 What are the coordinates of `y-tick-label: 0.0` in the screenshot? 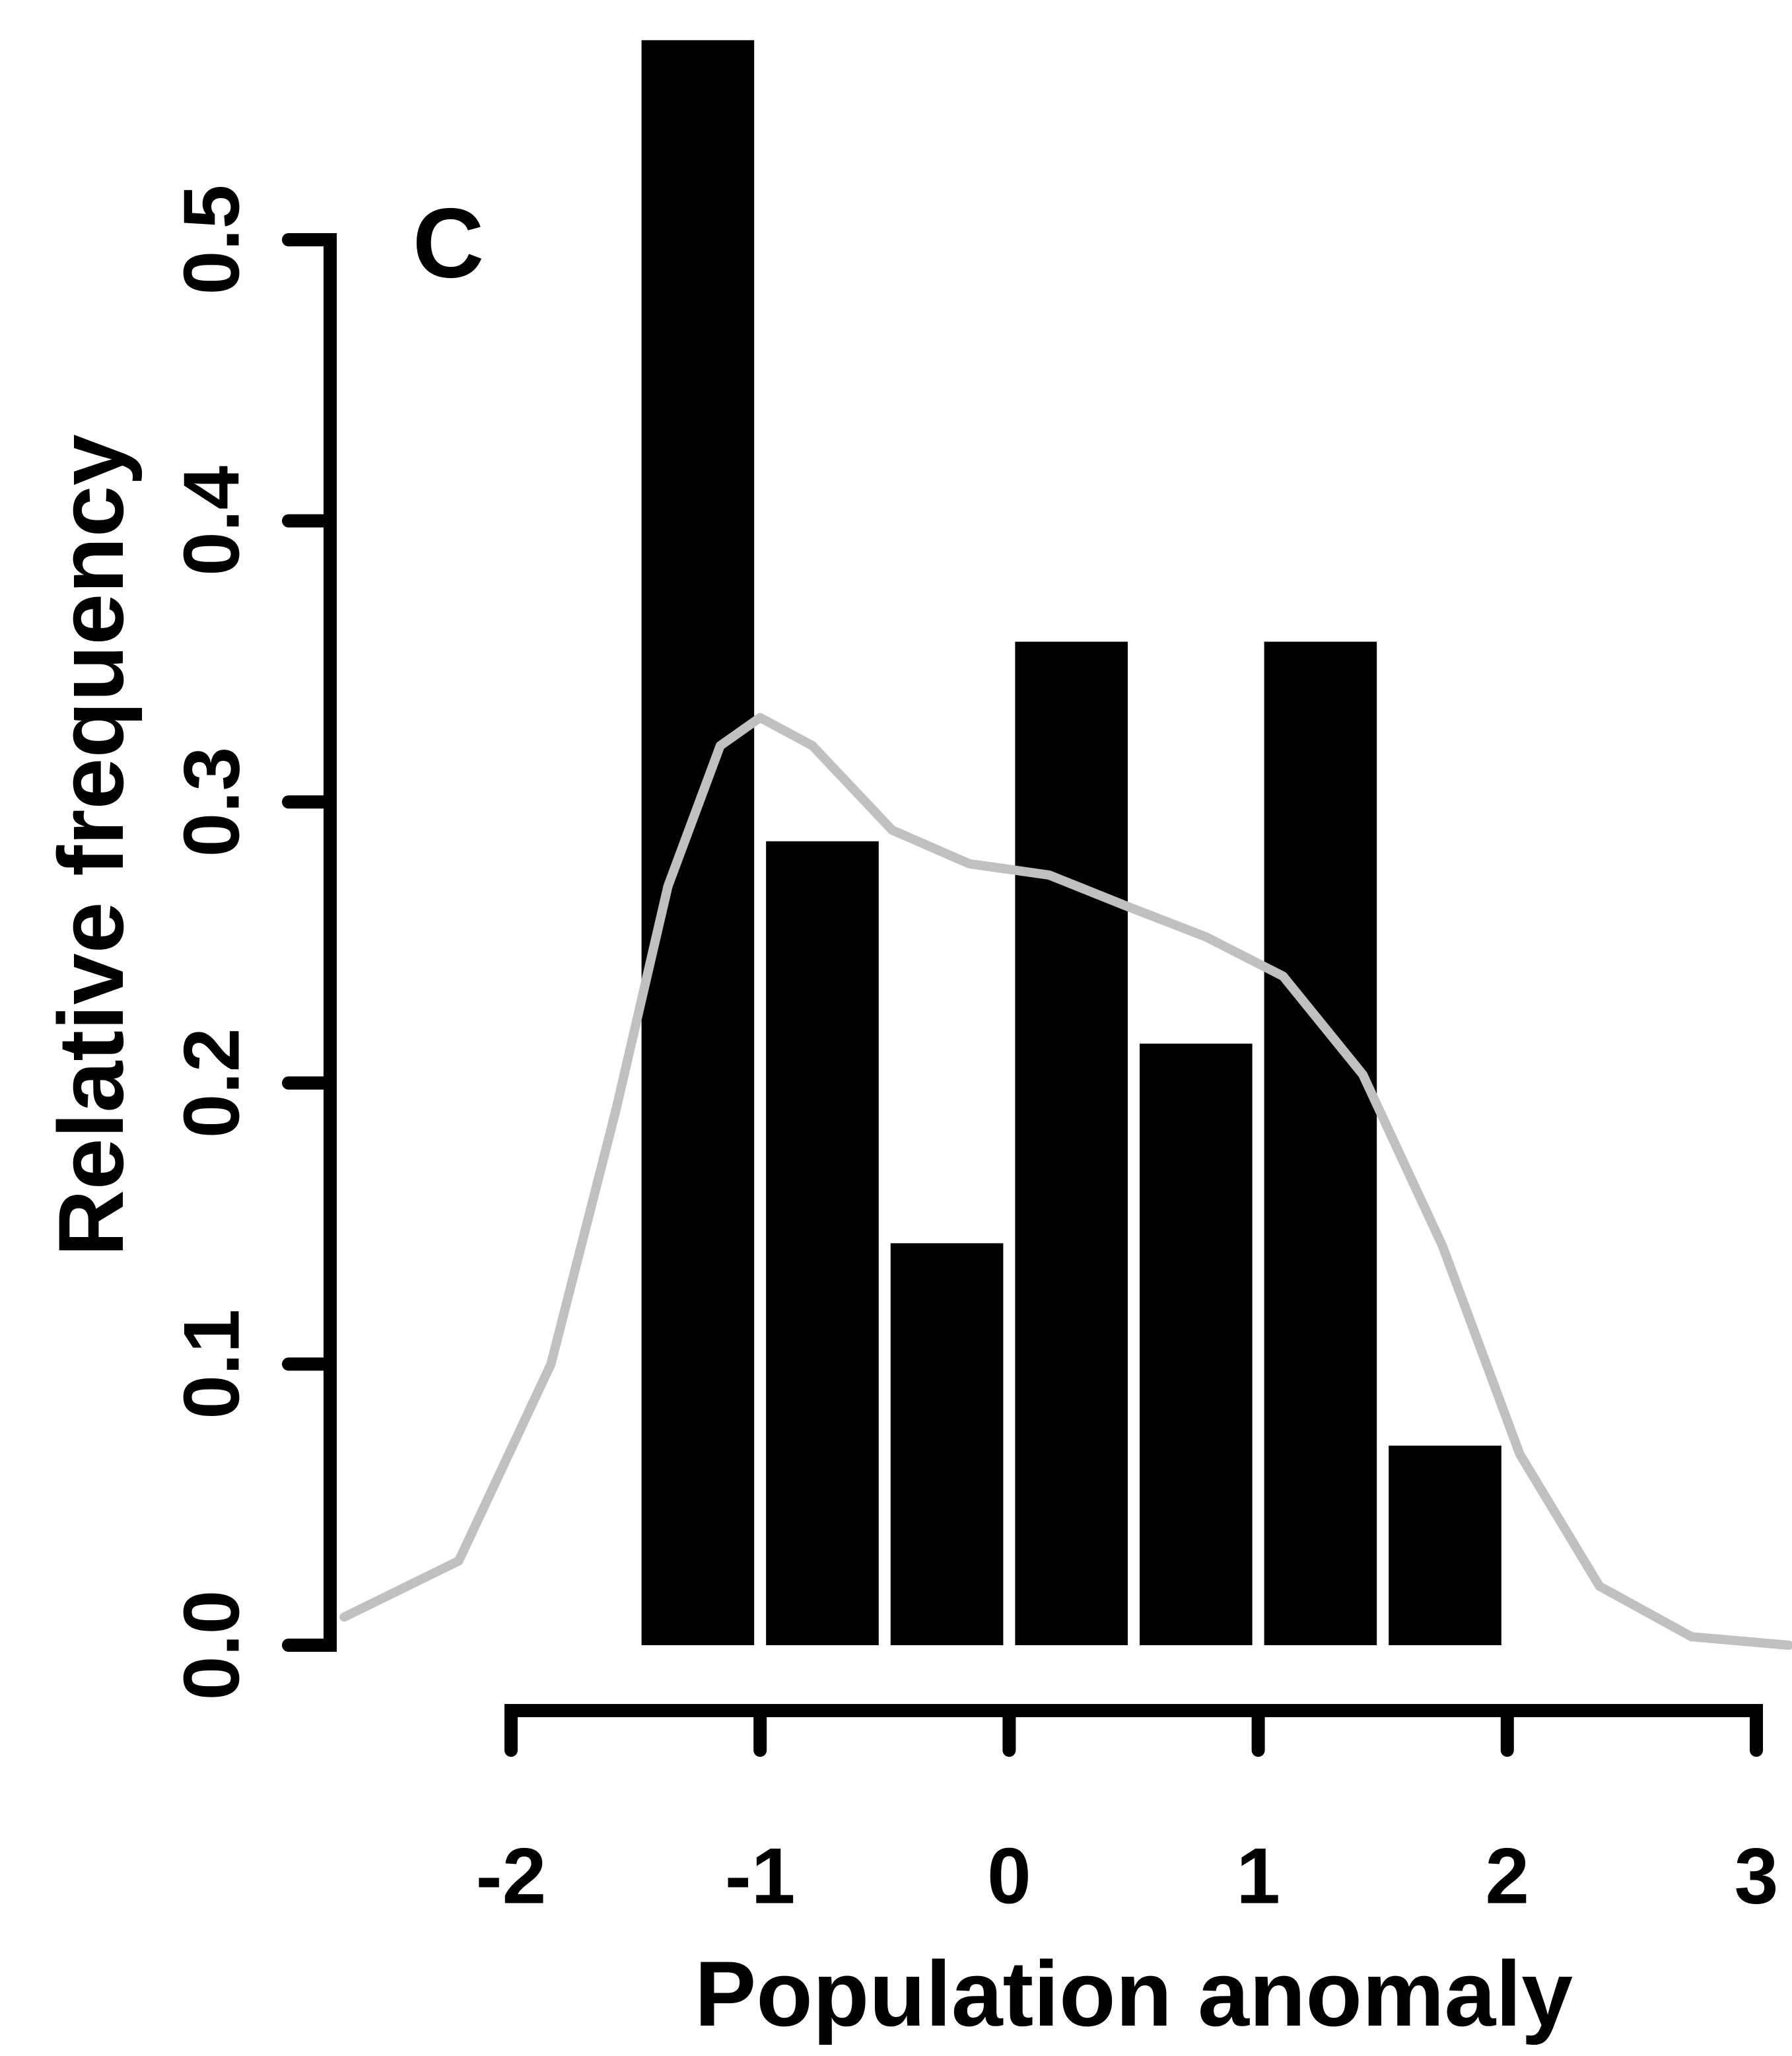 It's located at (212, 1645).